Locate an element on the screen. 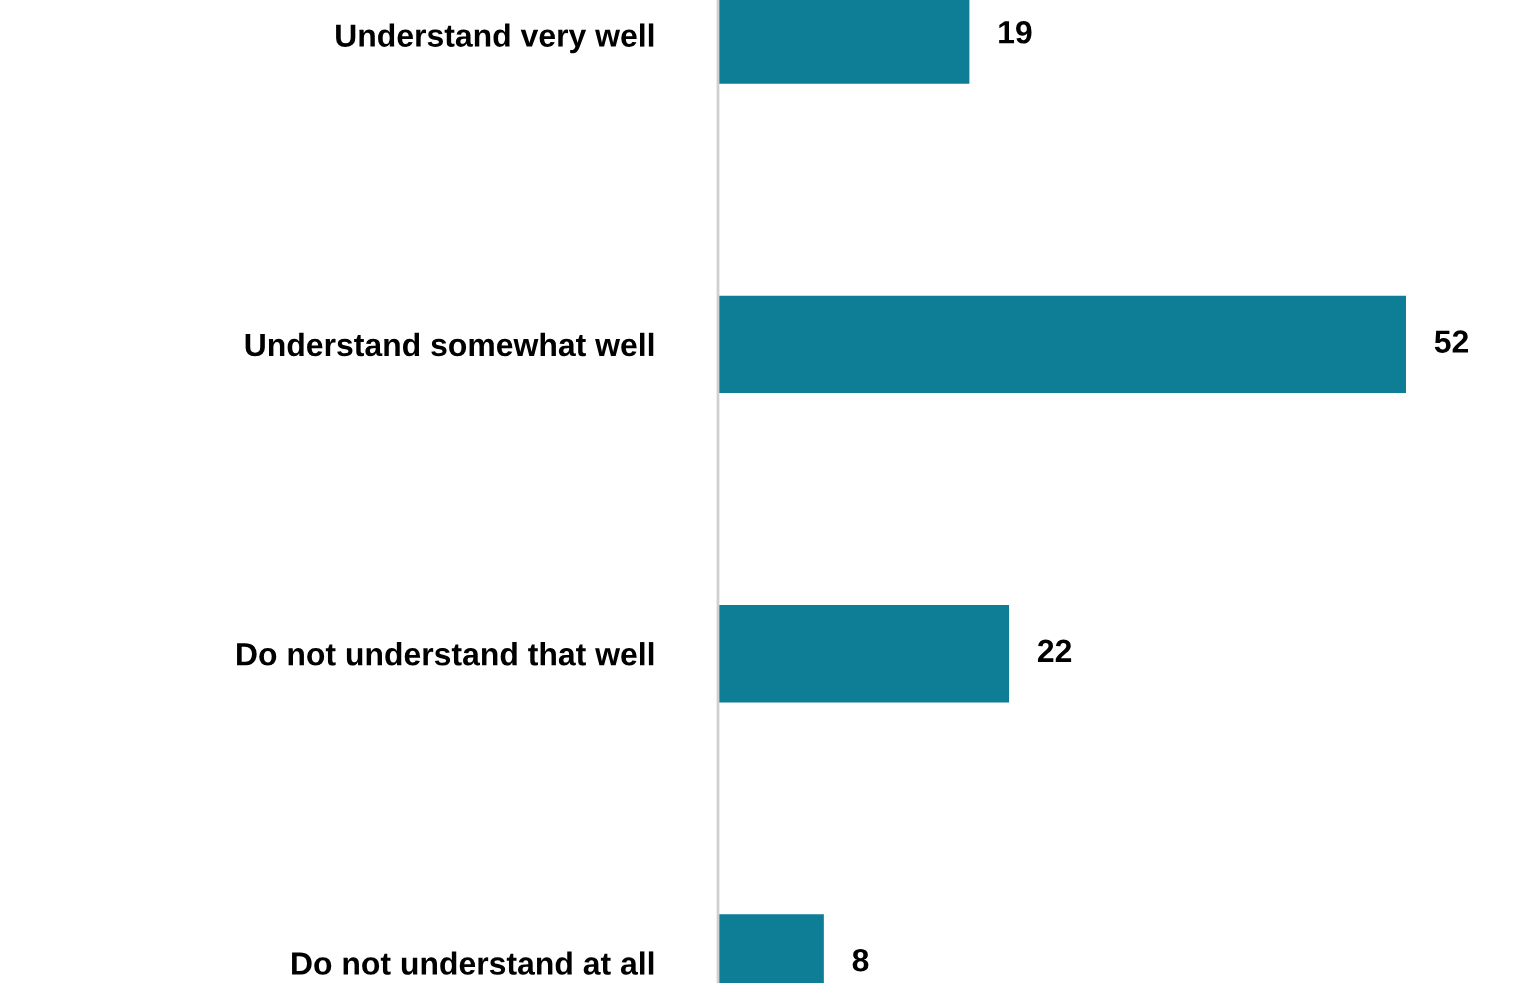 The width and height of the screenshot is (1514, 983). data-label: 19 is located at coordinates (1015, 32).